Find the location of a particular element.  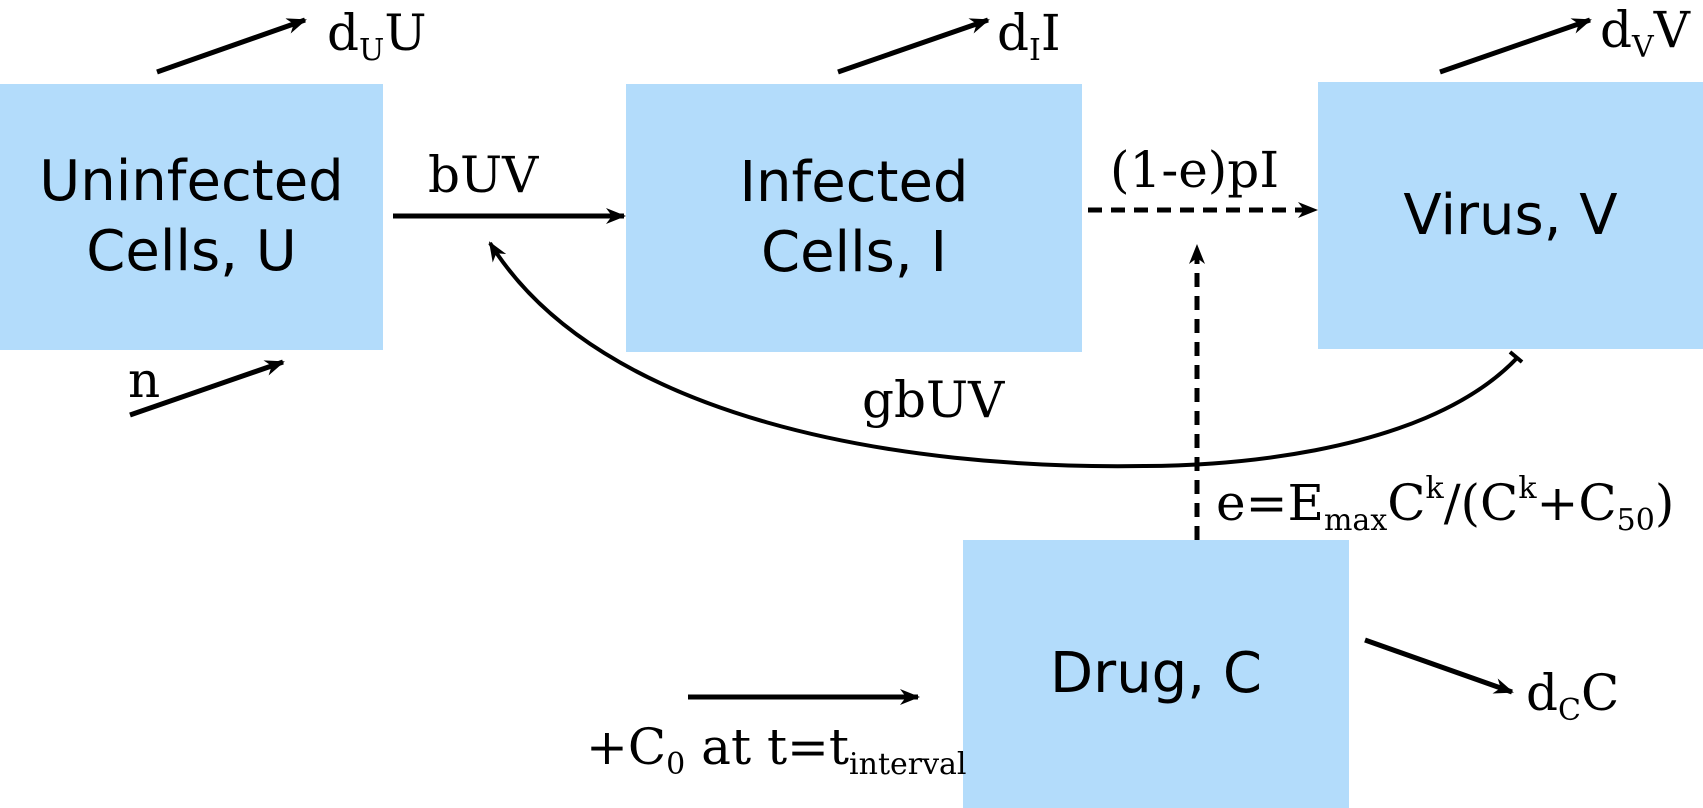

dosing-part1: +C is located at coordinates (626, 747).